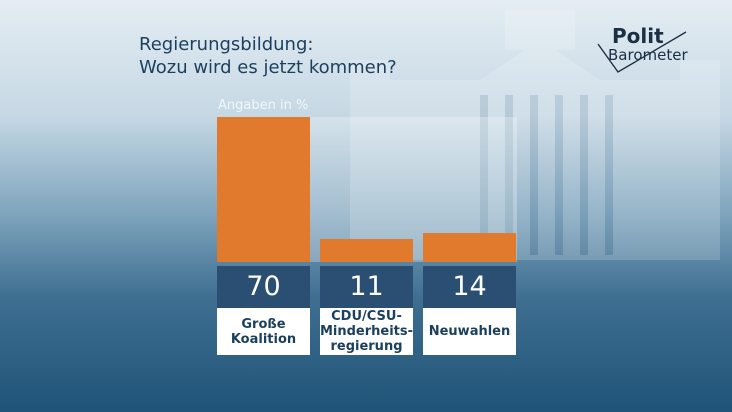 The height and width of the screenshot is (412, 732). What do you see at coordinates (638, 36) in the screenshot?
I see `logo-line-1: Polit` at bounding box center [638, 36].